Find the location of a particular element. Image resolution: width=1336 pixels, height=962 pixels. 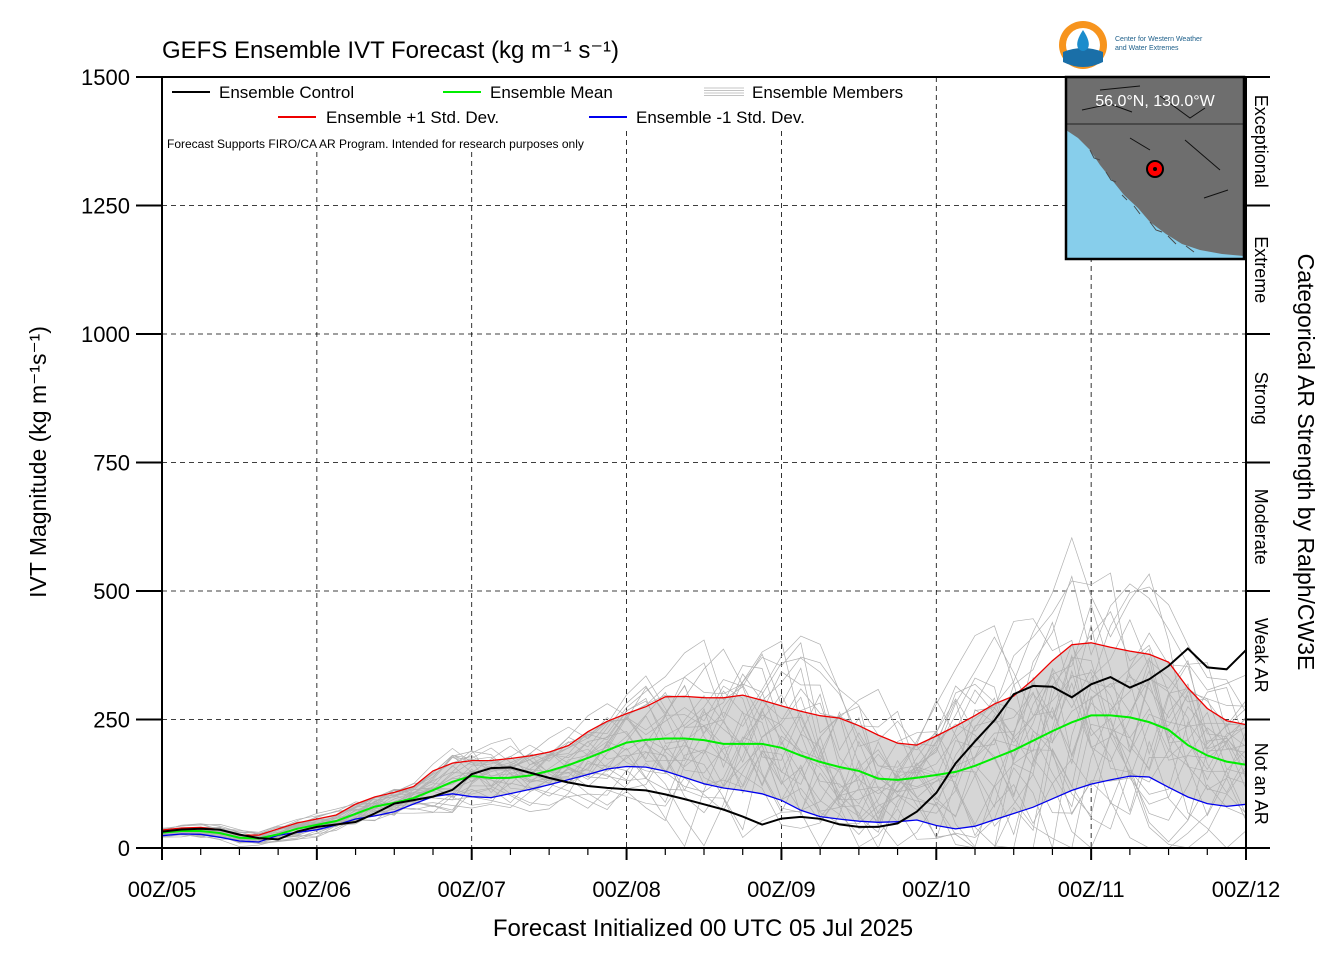

inset-water is located at coordinates (1155, 194).